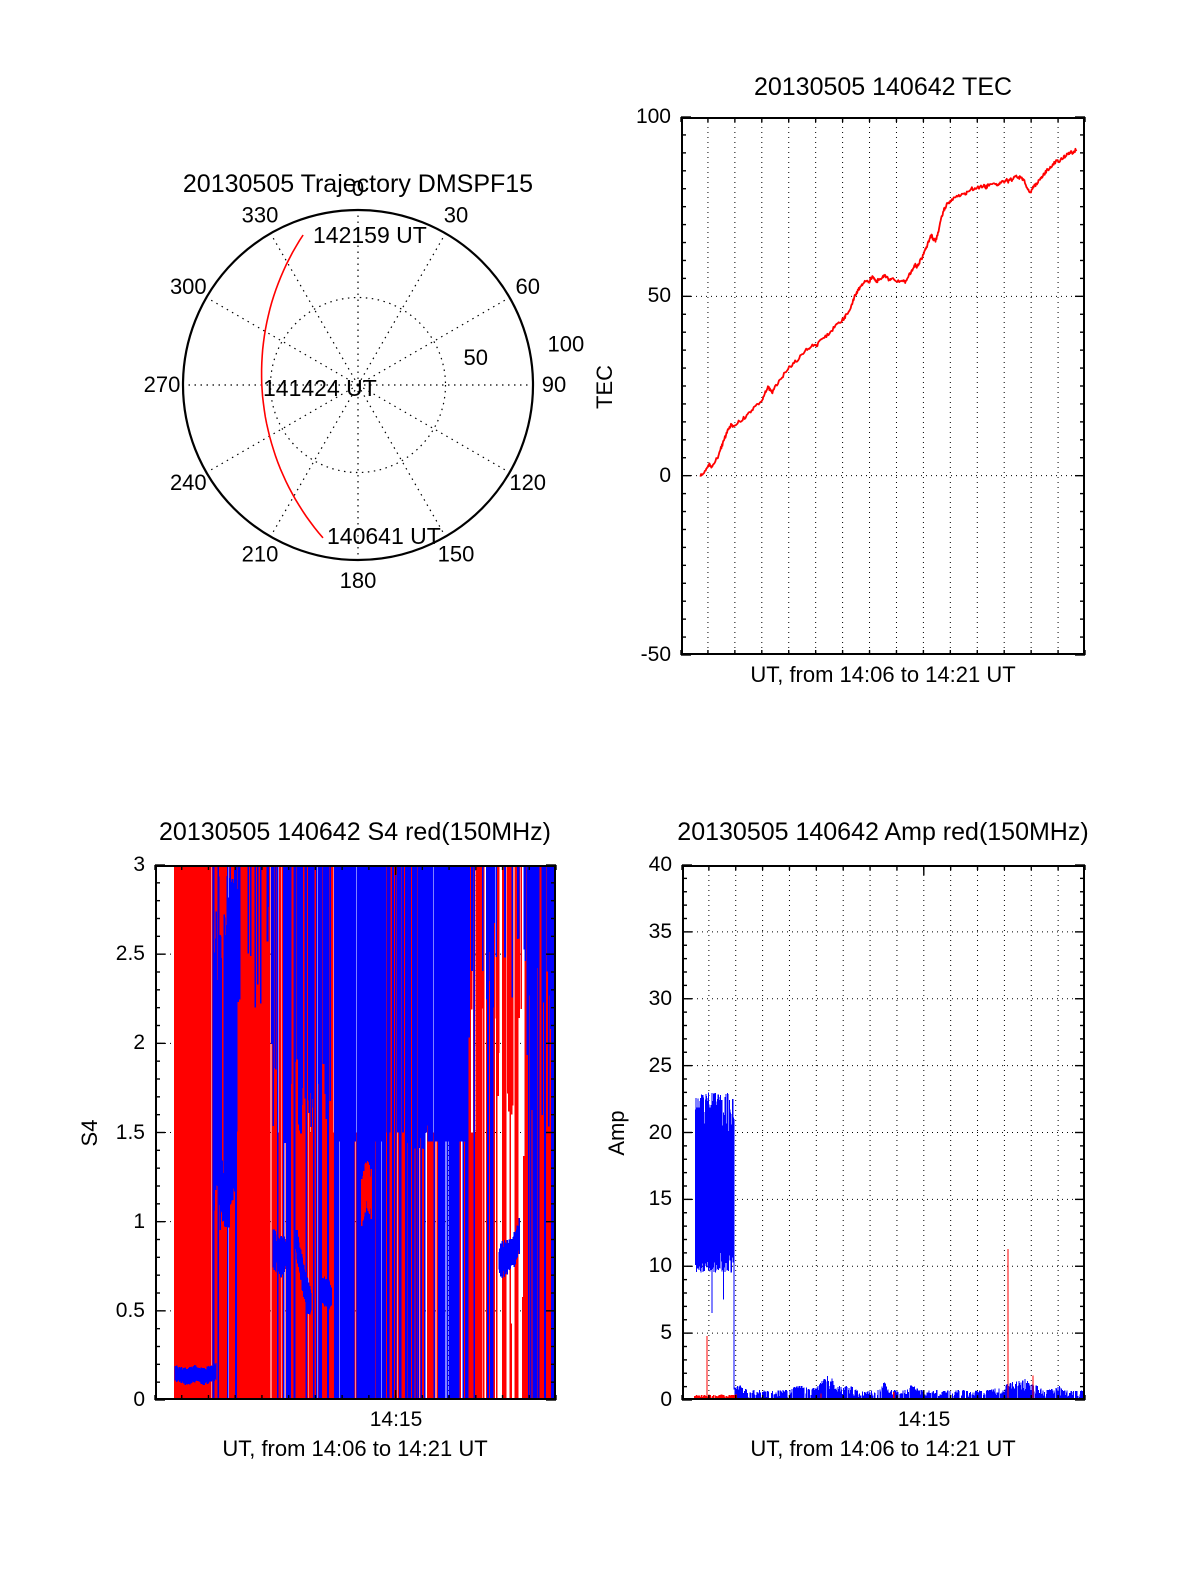  What do you see at coordinates (139, 864) in the screenshot?
I see `s4-y-tick-label: 3` at bounding box center [139, 864].